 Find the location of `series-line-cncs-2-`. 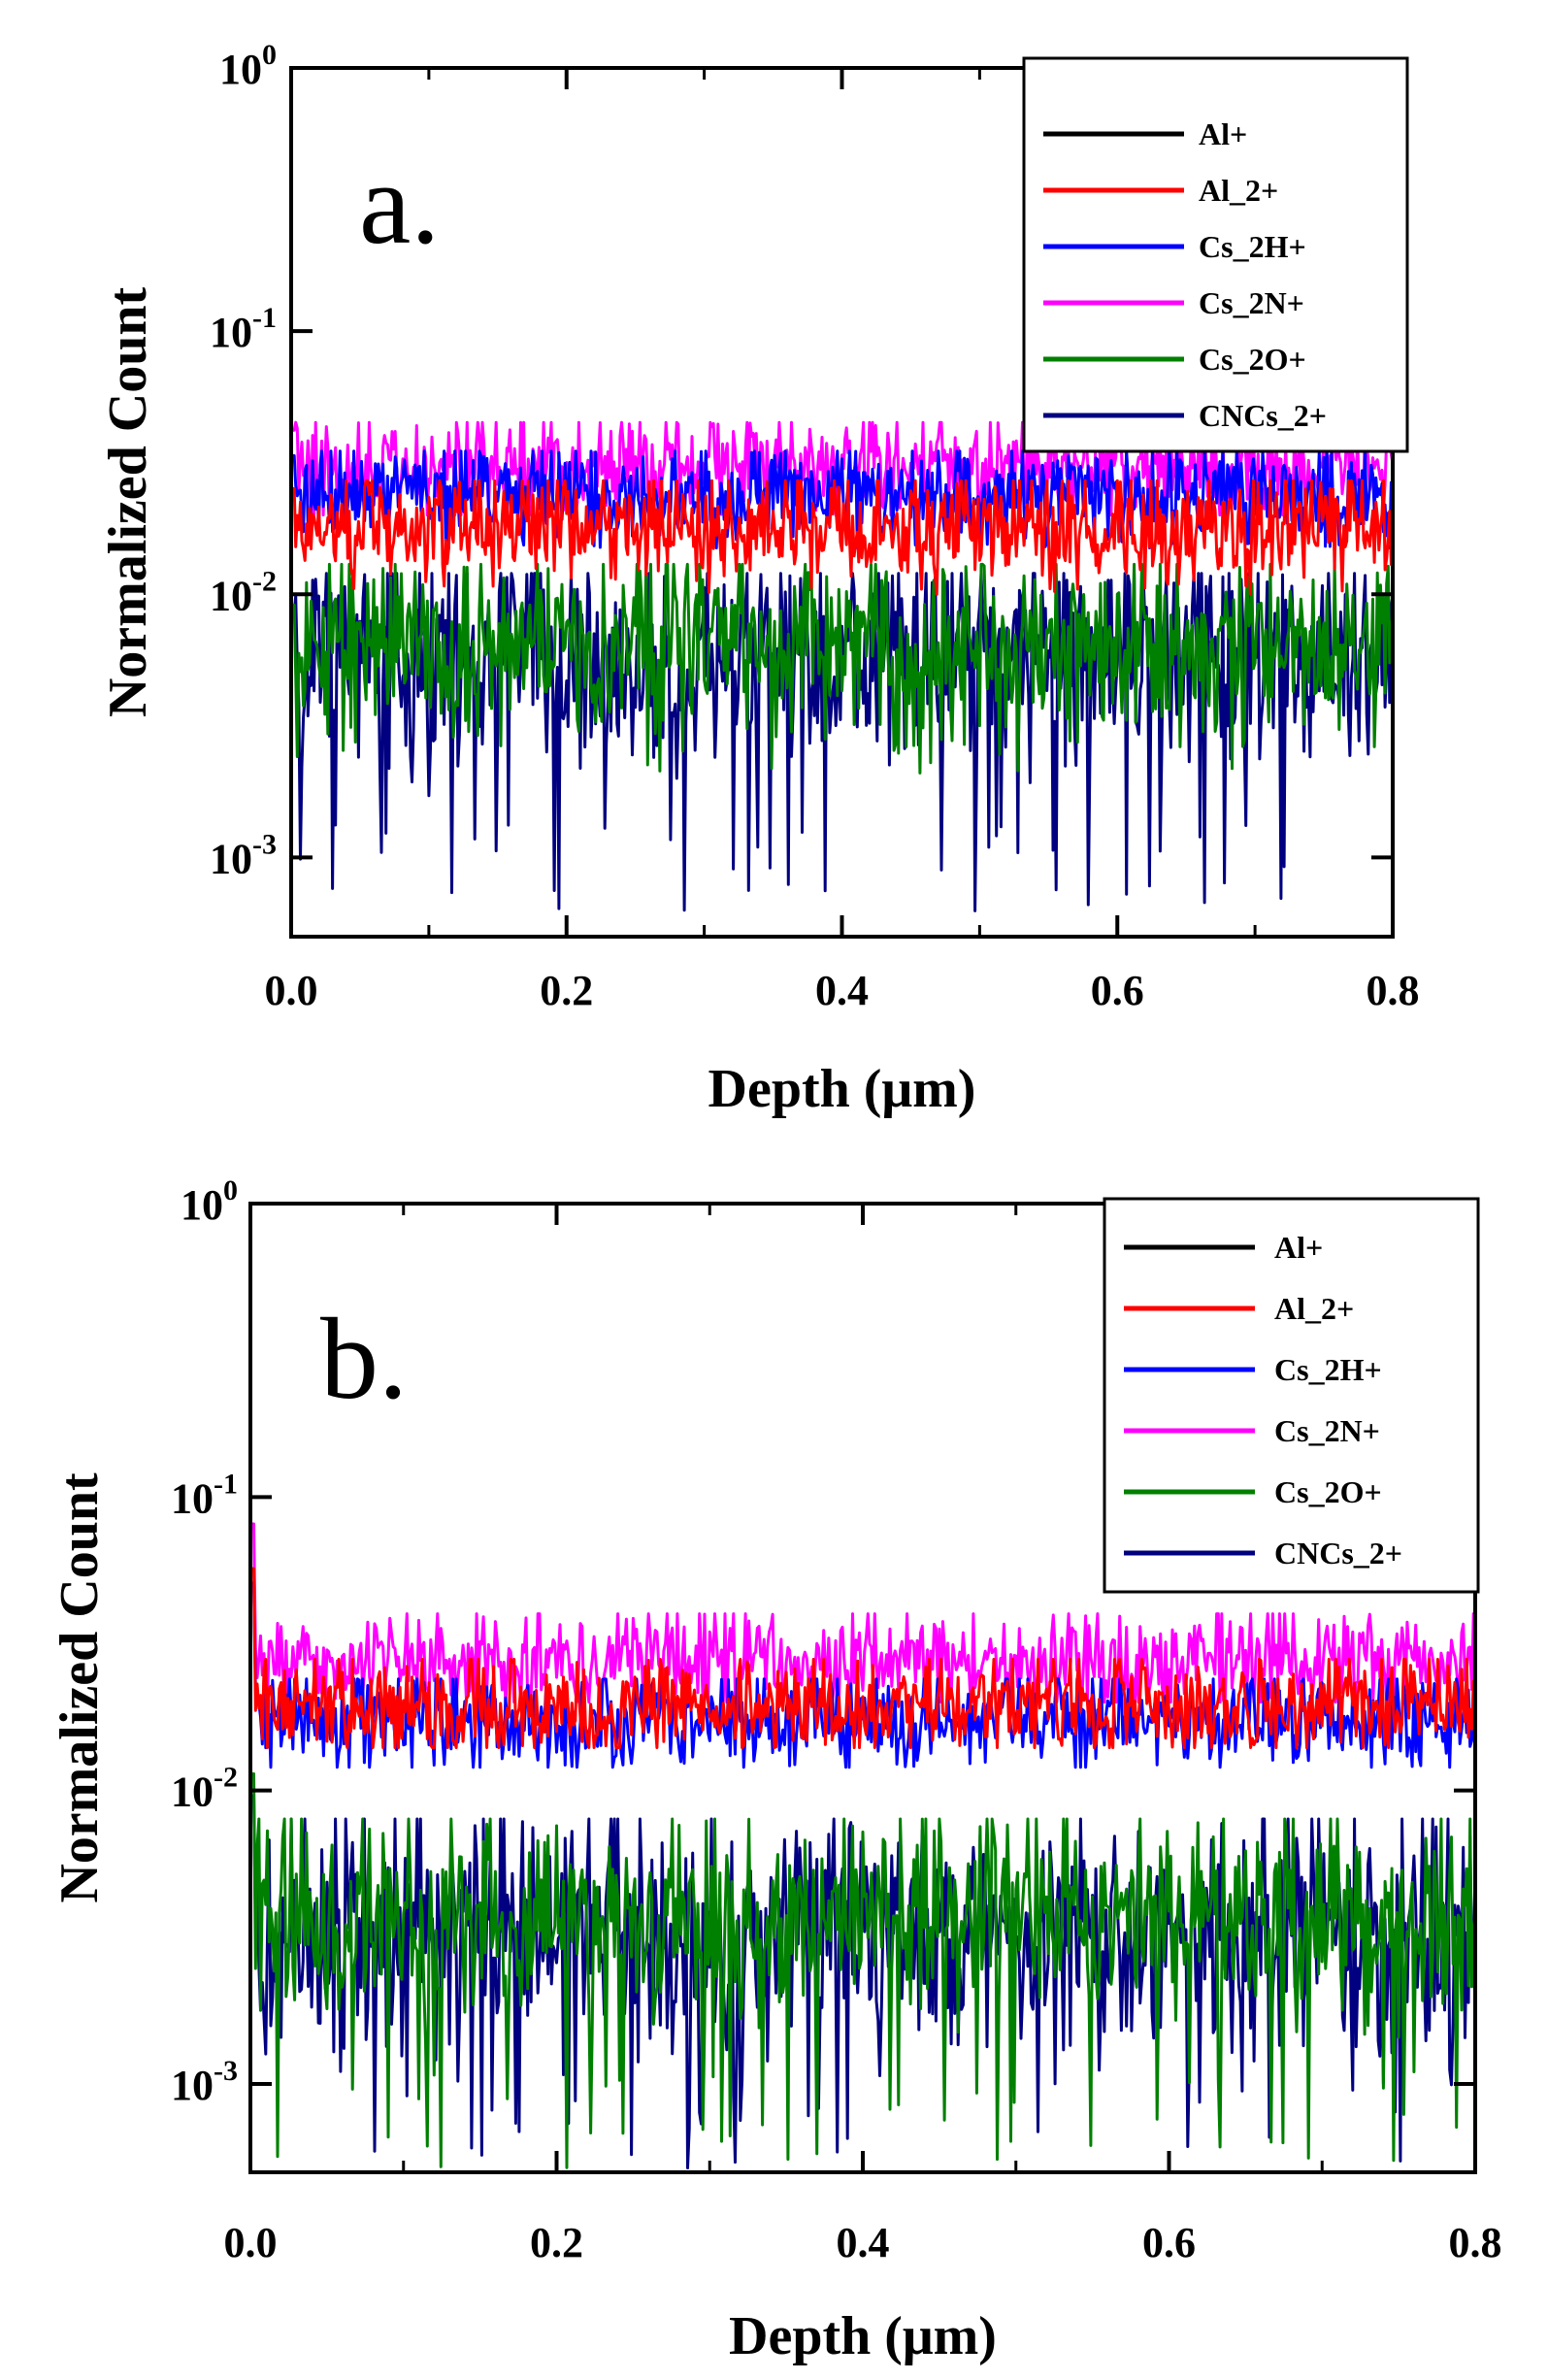

series-line-cncs-2- is located at coordinates (842, 742).